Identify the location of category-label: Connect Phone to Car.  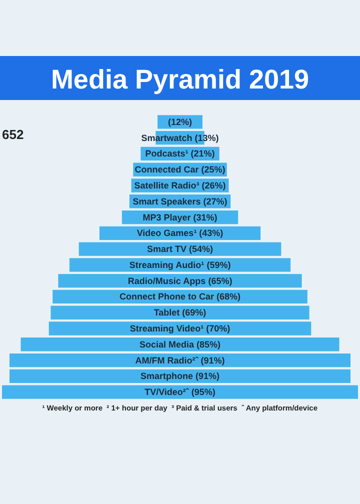
(166, 297).